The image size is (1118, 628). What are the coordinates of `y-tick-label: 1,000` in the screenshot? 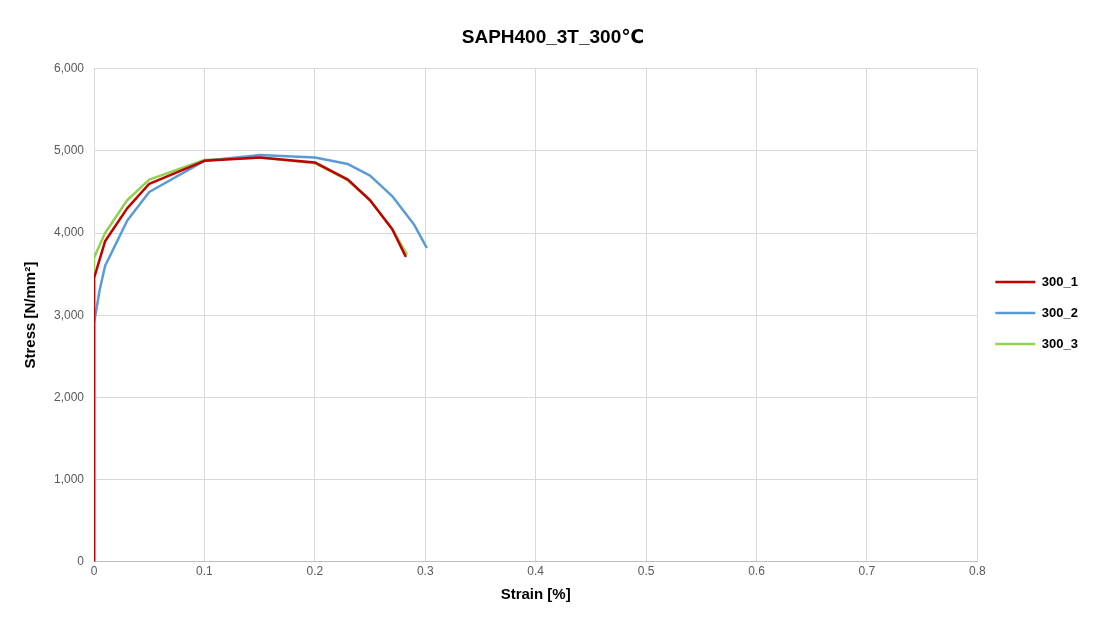 It's located at (69, 478).